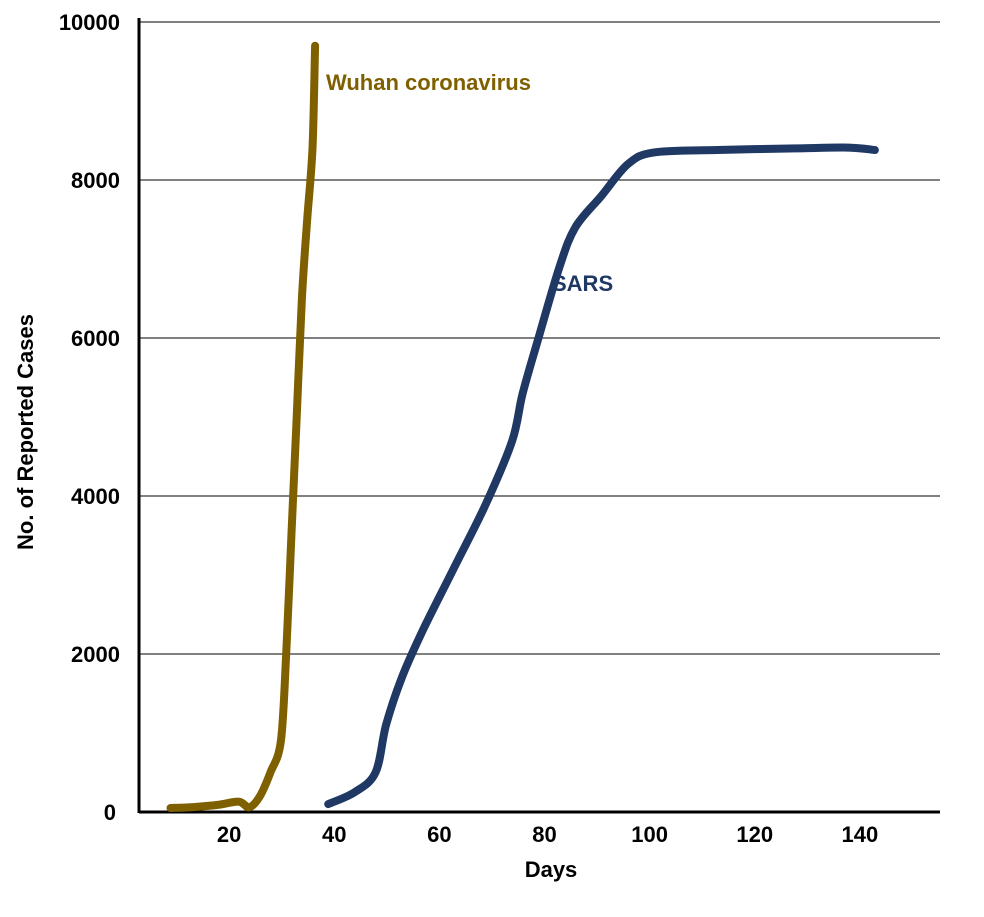 The width and height of the screenshot is (984, 917). What do you see at coordinates (860, 834) in the screenshot?
I see `x-tick-label-140: 140` at bounding box center [860, 834].